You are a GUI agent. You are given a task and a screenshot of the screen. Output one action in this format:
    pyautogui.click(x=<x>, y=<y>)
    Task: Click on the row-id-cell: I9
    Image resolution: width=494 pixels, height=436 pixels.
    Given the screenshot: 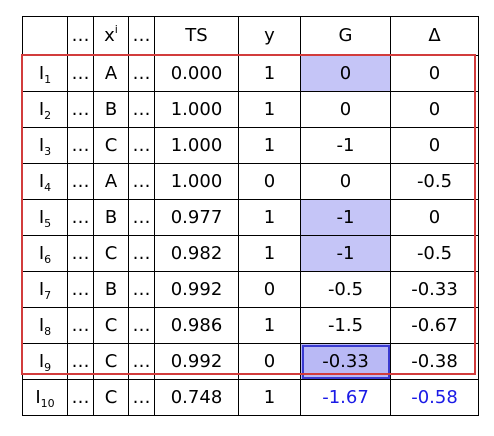 What is the action you would take?
    pyautogui.click(x=45, y=361)
    